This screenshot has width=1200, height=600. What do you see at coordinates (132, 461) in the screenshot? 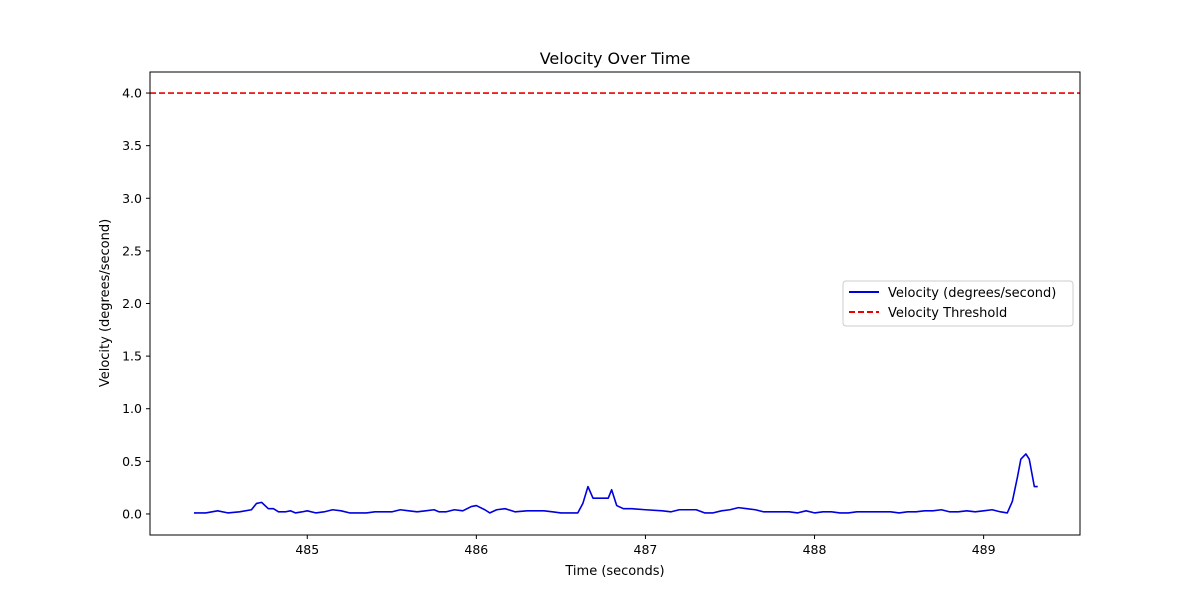
I see `y-tick-label: 0.5` at bounding box center [132, 461].